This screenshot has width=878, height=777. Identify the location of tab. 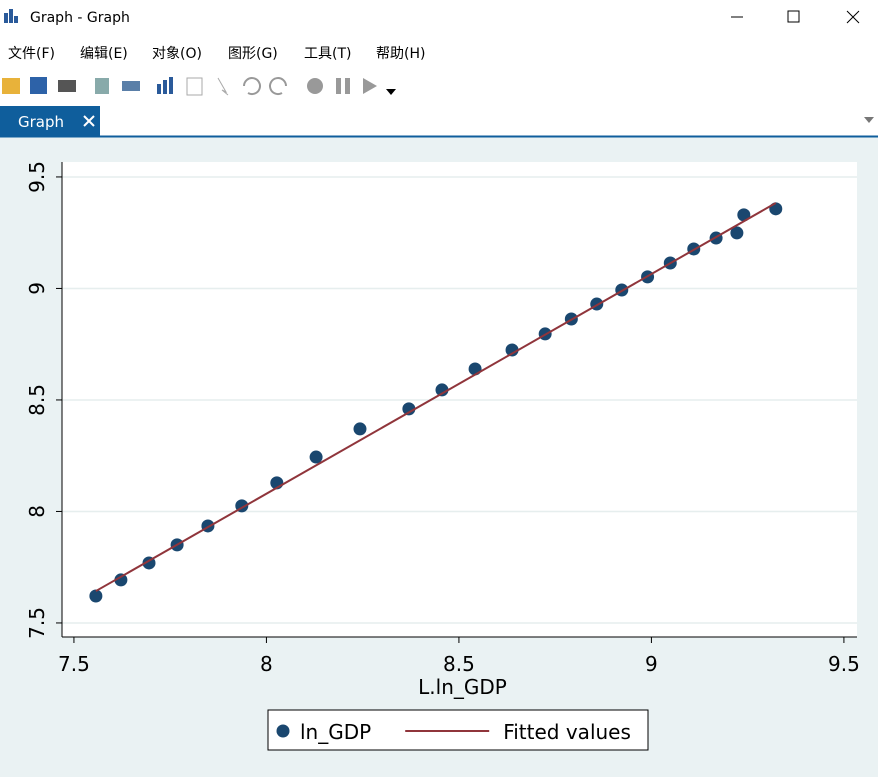
(50, 121).